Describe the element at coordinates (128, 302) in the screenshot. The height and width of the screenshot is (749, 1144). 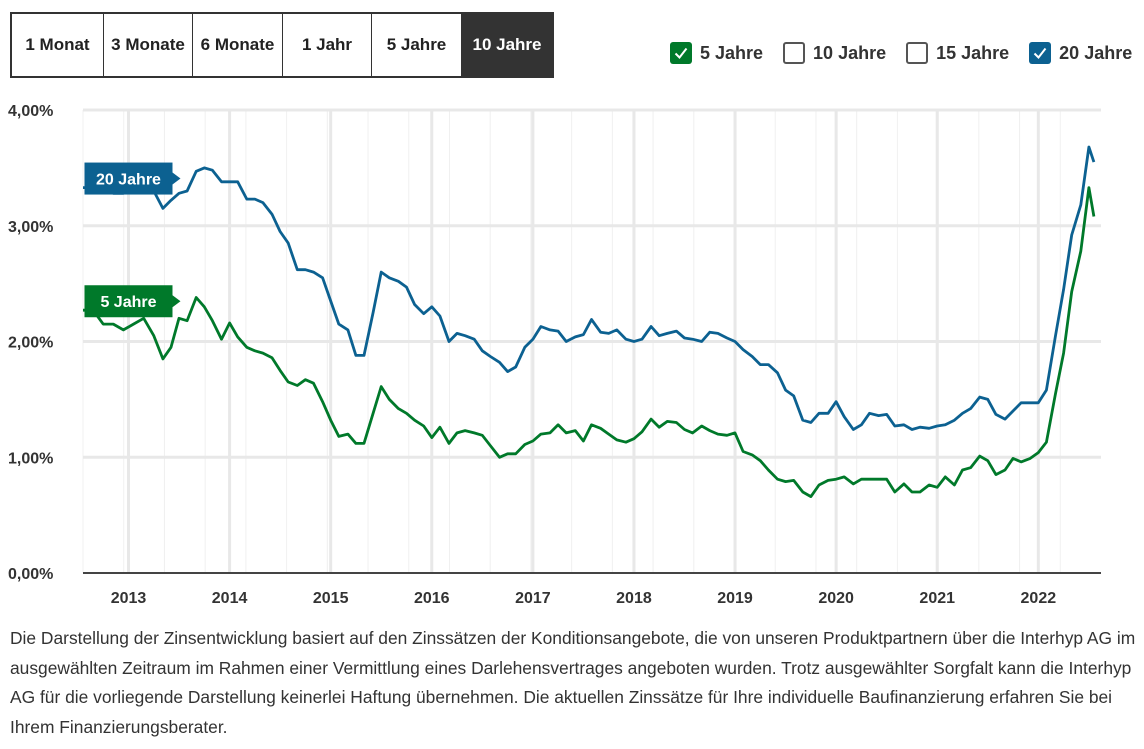
I see `series-tag-label: 5 Jahre` at that location.